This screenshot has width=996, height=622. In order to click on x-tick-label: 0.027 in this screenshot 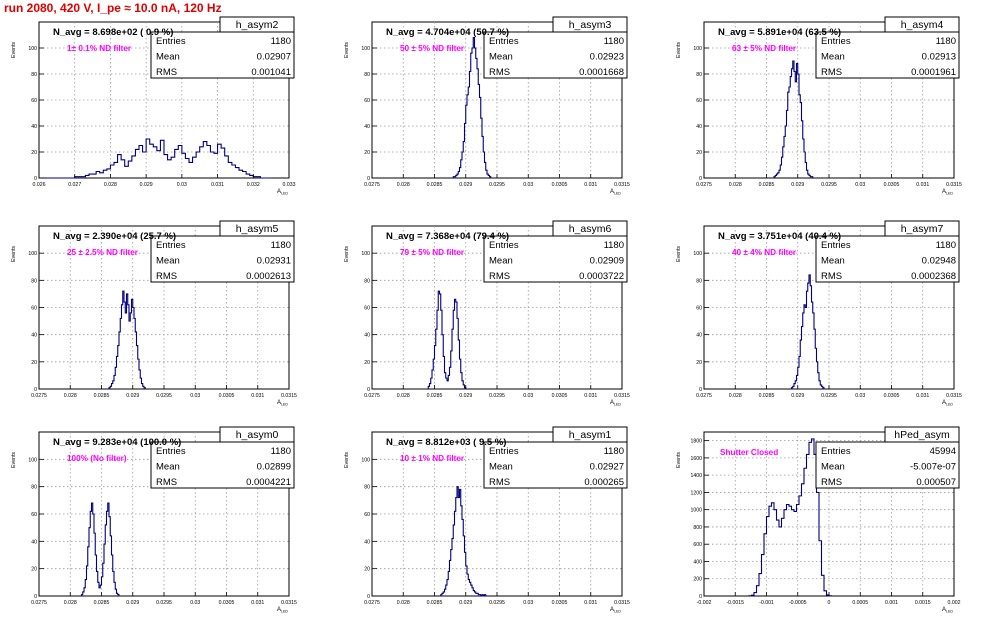, I will do `click(74, 185)`.